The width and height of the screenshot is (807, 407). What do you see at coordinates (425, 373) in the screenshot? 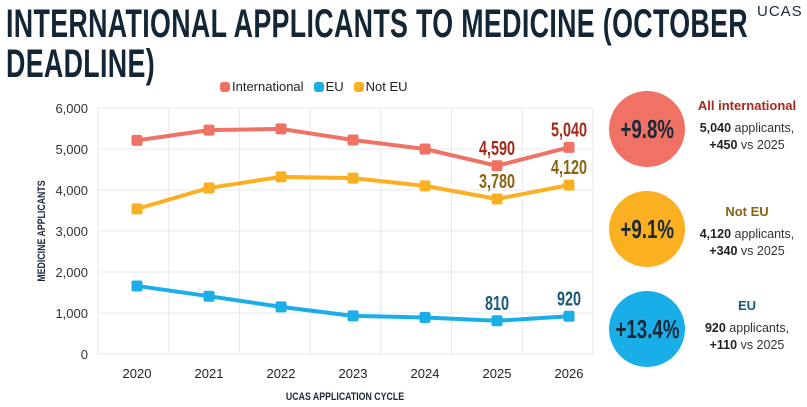
I see `x-tick-label: 2024` at bounding box center [425, 373].